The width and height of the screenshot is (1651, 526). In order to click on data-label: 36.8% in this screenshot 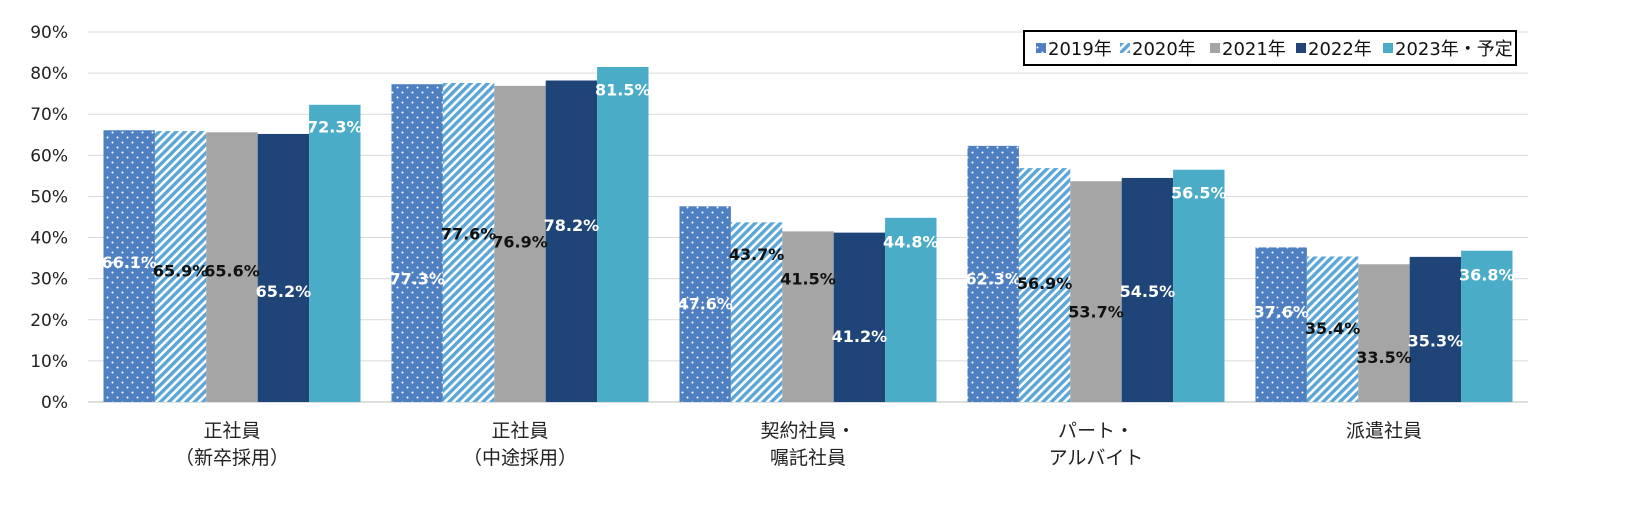, I will do `click(1487, 275)`.